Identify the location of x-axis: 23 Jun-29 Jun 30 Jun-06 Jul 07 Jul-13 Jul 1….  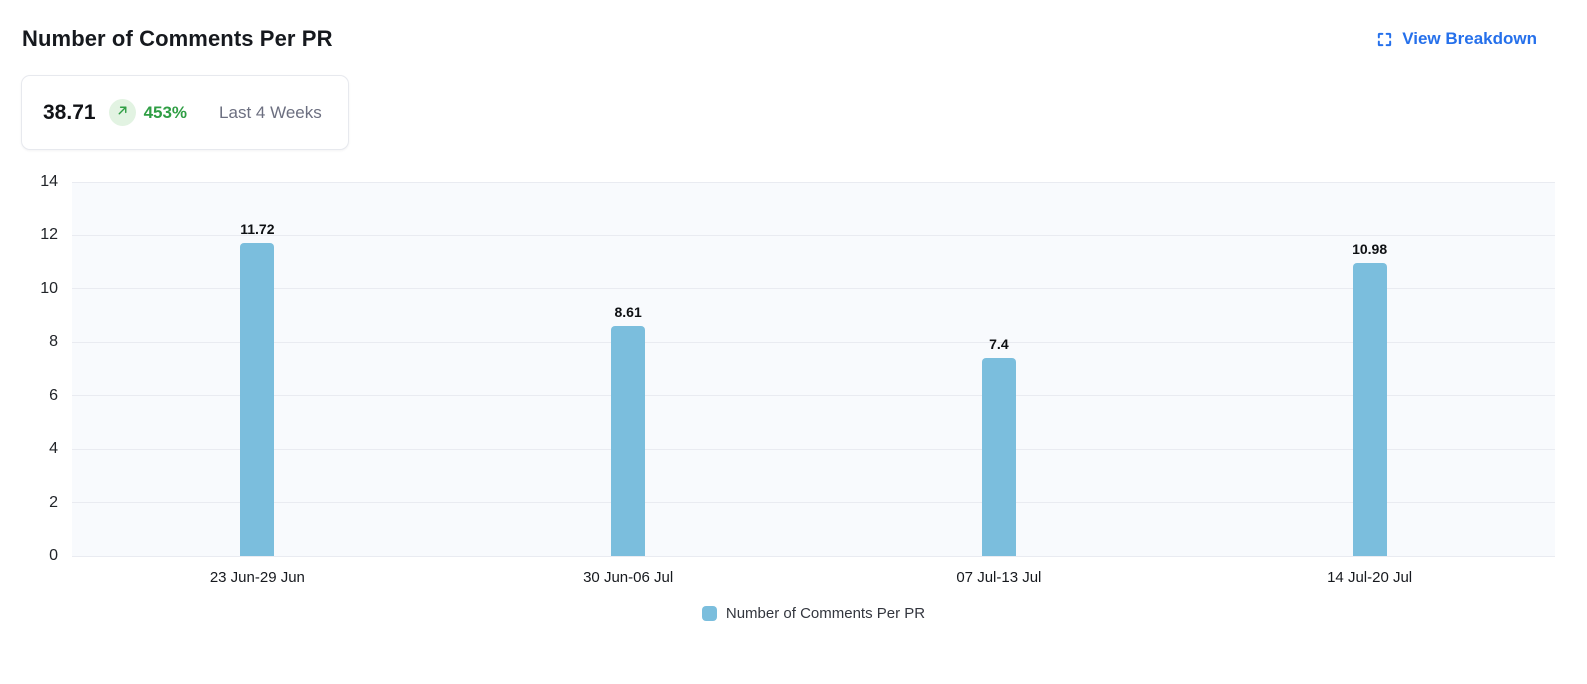
(813, 577).